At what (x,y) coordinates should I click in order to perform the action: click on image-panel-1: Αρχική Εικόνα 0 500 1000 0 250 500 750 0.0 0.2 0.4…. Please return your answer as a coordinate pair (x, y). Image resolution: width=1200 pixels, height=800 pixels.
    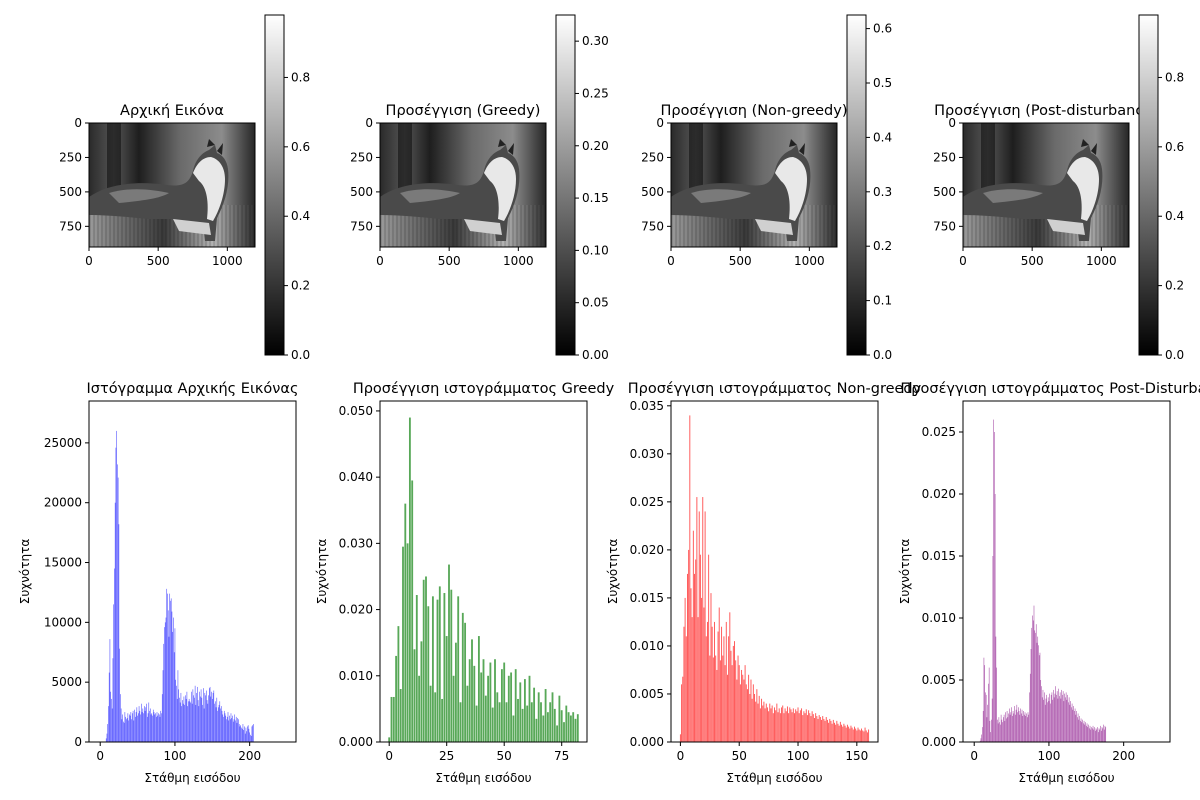
    Looking at the image, I should click on (184, 188).